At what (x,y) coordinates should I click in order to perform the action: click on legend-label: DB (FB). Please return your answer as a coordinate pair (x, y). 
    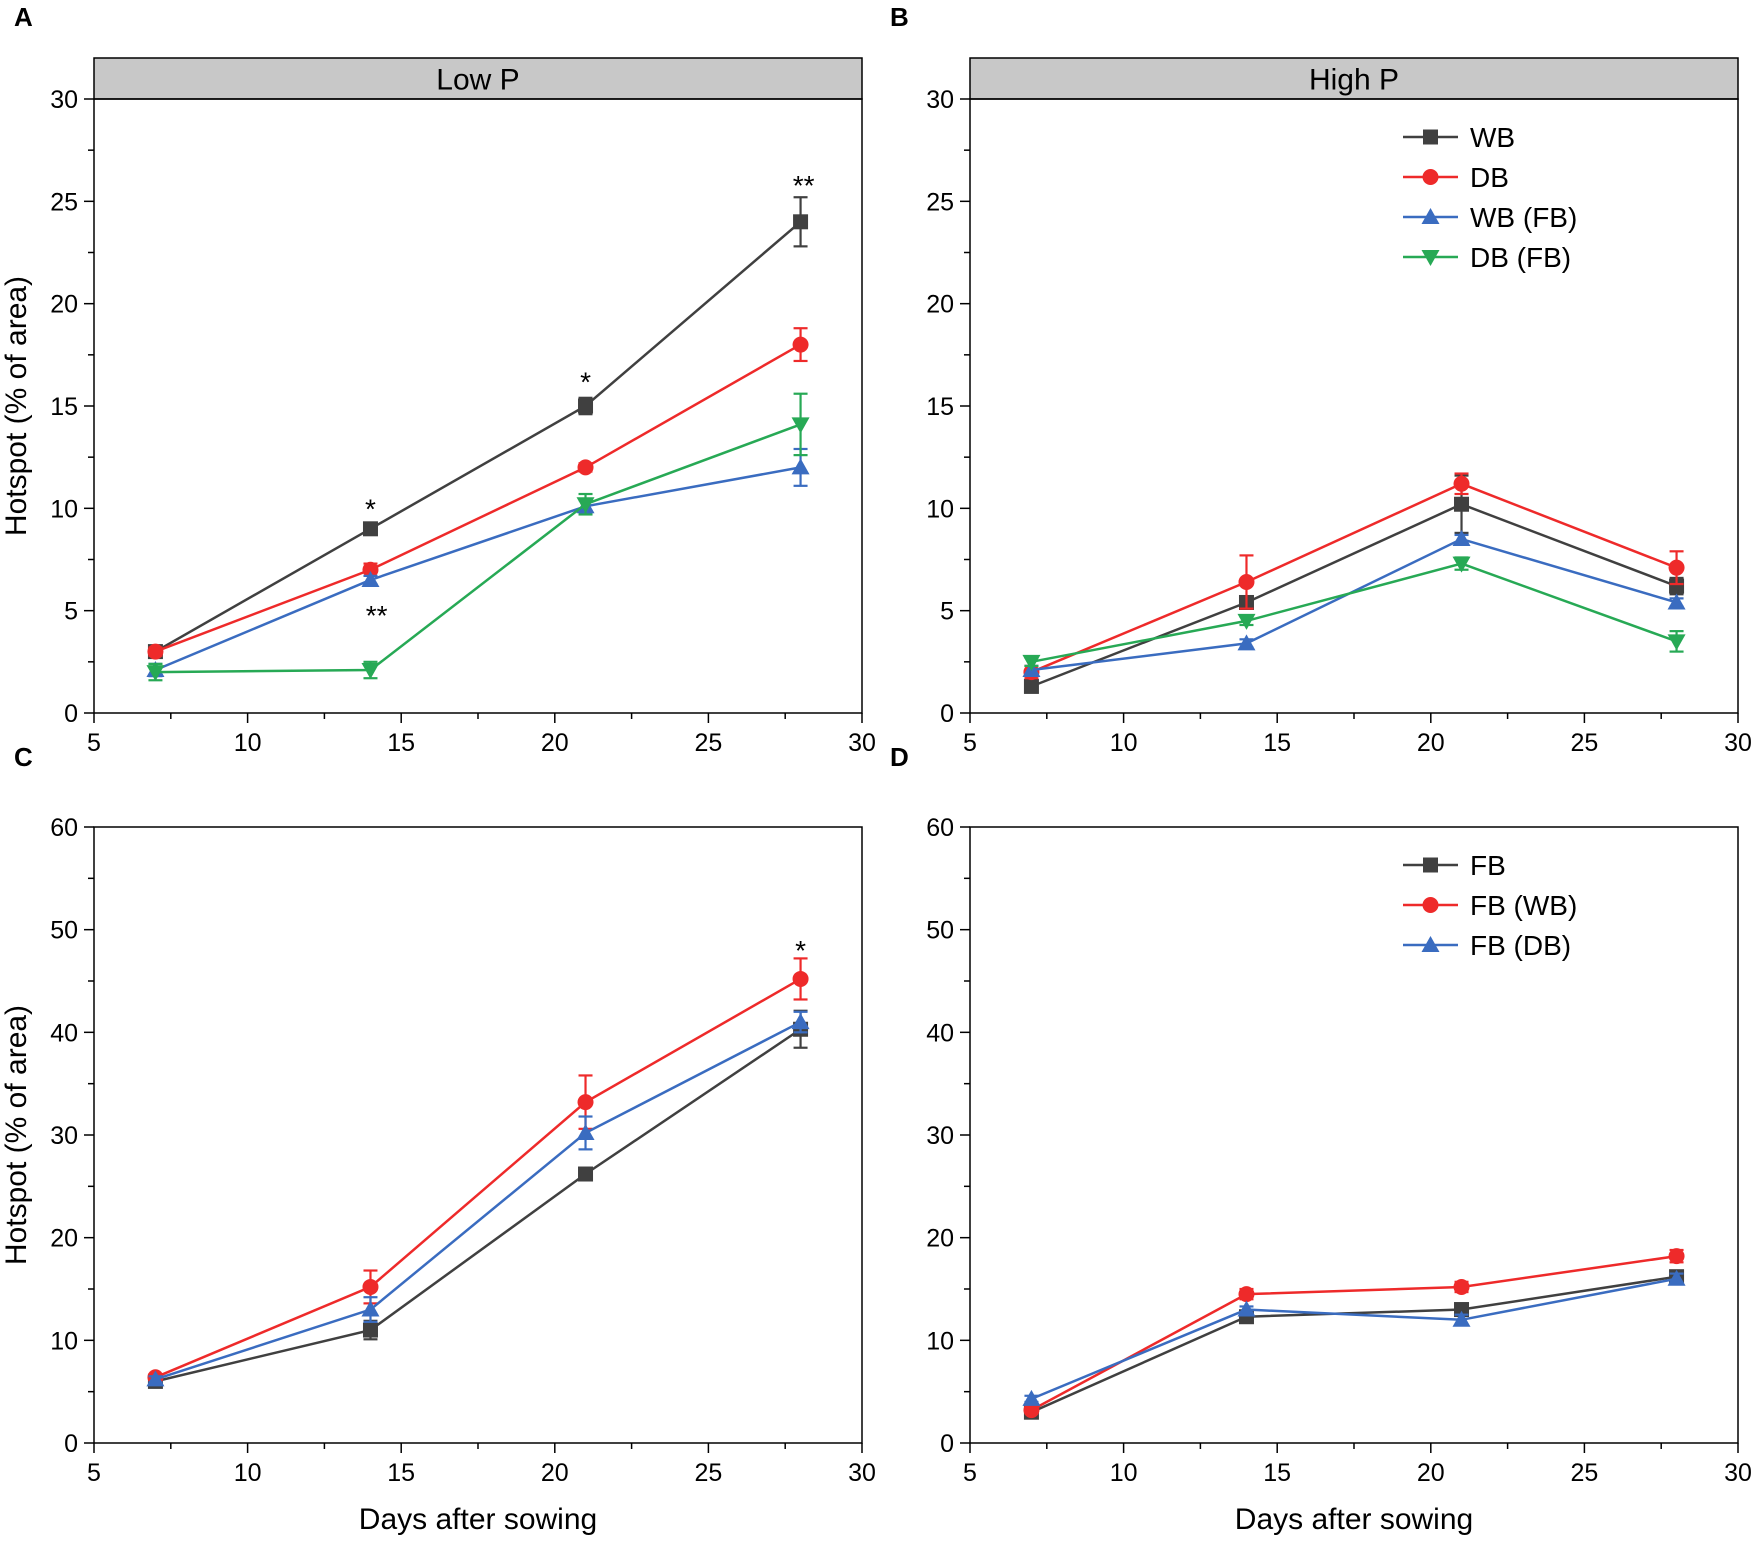
    Looking at the image, I should click on (1520, 257).